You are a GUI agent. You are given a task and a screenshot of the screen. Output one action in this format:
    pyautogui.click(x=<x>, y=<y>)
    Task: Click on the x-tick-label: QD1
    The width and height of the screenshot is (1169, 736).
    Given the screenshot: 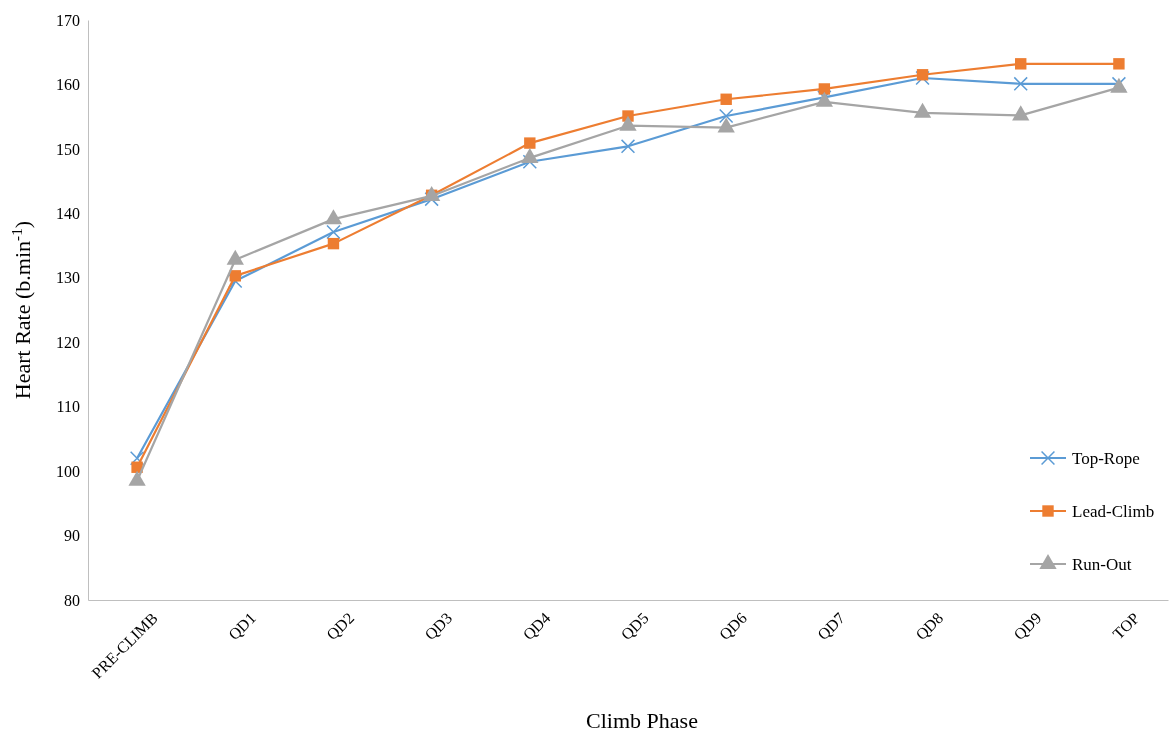 What is the action you would take?
    pyautogui.click(x=241, y=626)
    